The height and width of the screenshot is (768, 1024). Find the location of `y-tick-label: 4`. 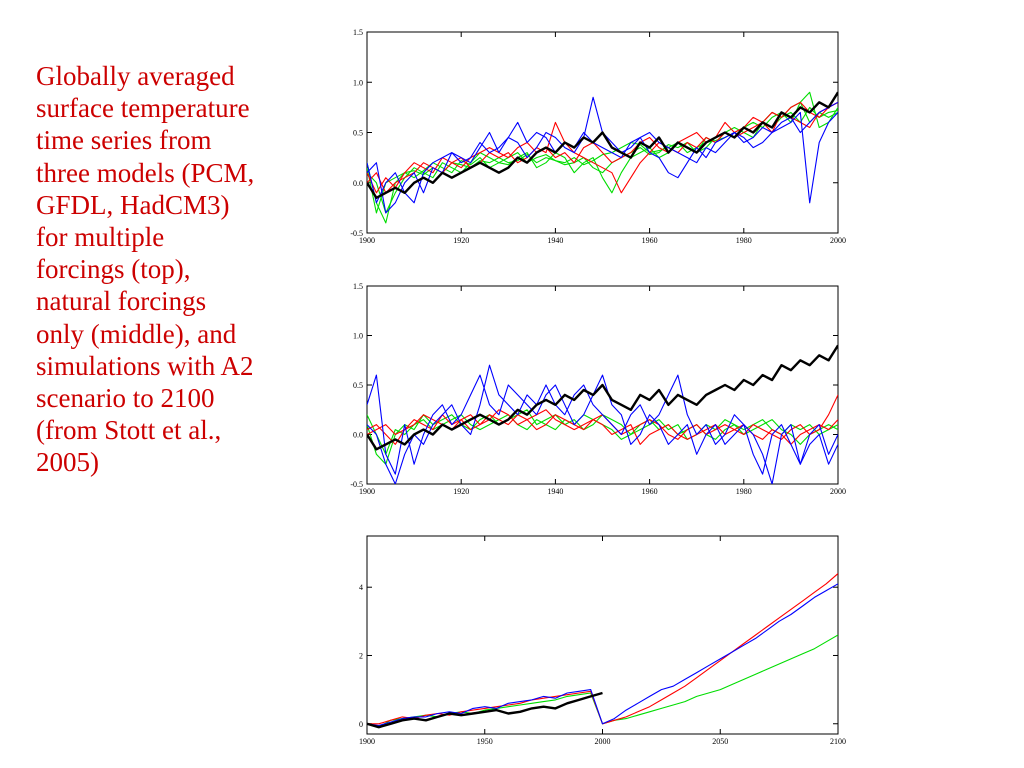

y-tick-label: 4 is located at coordinates (361, 587).